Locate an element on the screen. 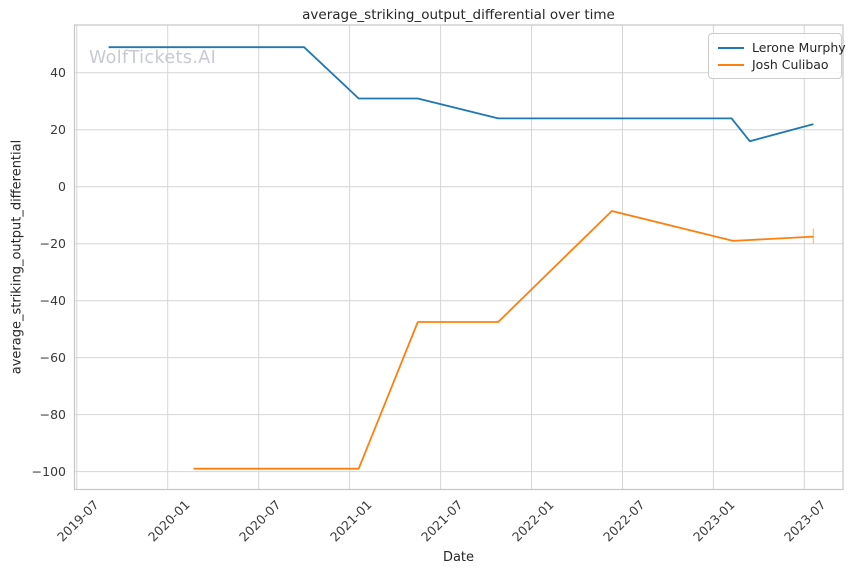  y-axis-label: average_striking_output_differential is located at coordinates (17, 257).